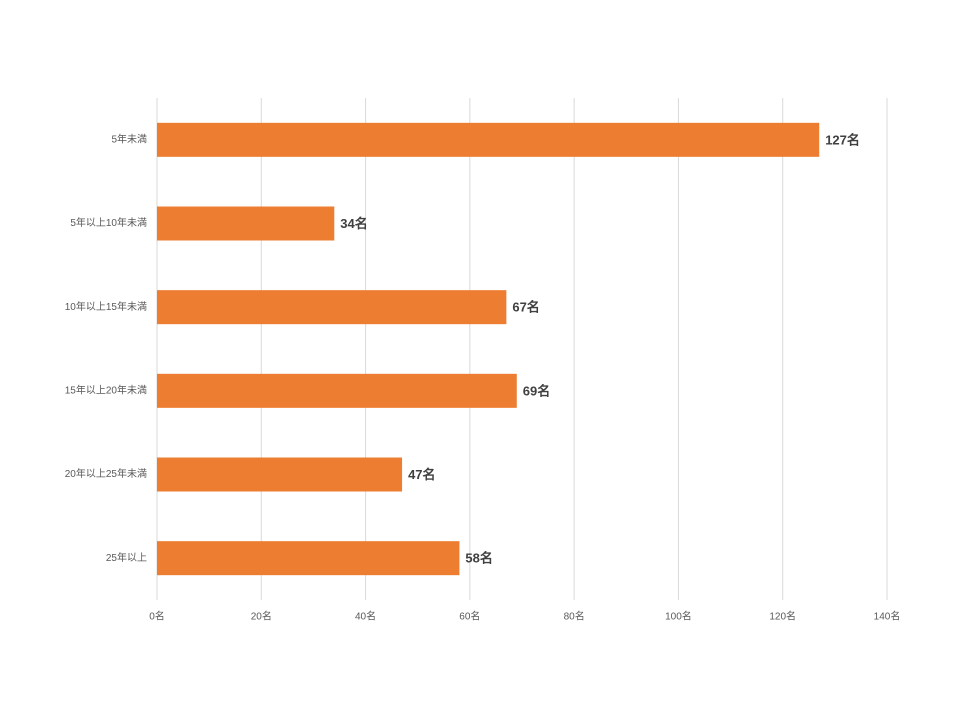  What do you see at coordinates (157, 616) in the screenshot?
I see `x-tick-label: 0名` at bounding box center [157, 616].